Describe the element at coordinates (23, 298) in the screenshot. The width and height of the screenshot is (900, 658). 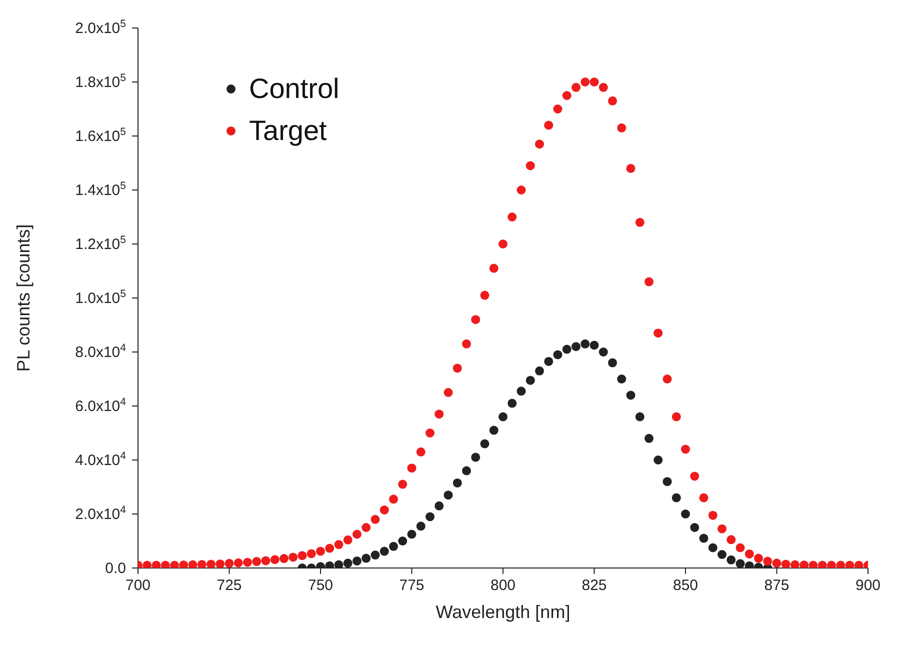
I see `y-axis-title: PL counts [counts]` at that location.